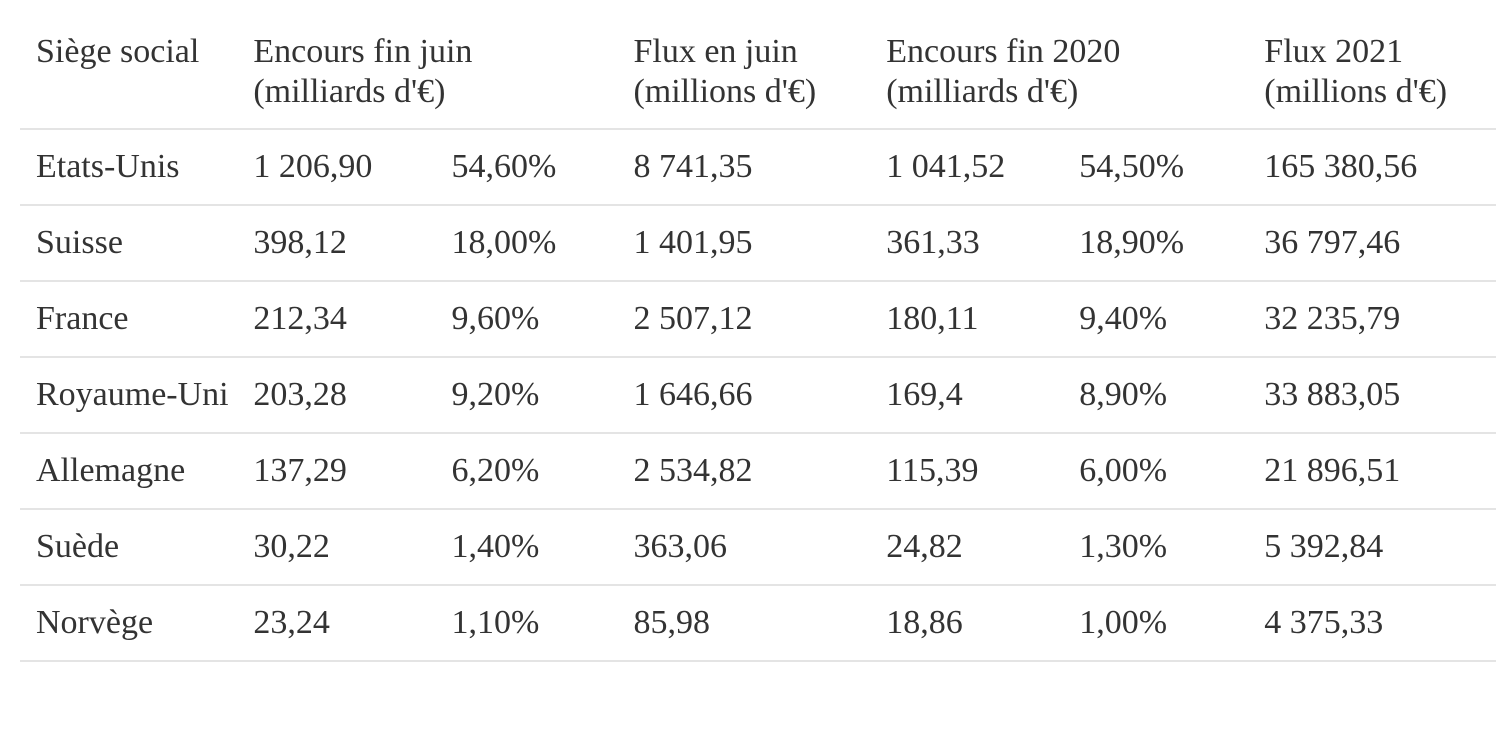 This screenshot has height=736, width=1500. What do you see at coordinates (758, 547) in the screenshot?
I see `table-row: Suède 30,22 1,40% 363,06 24,82 1,30% 5 392,84` at bounding box center [758, 547].